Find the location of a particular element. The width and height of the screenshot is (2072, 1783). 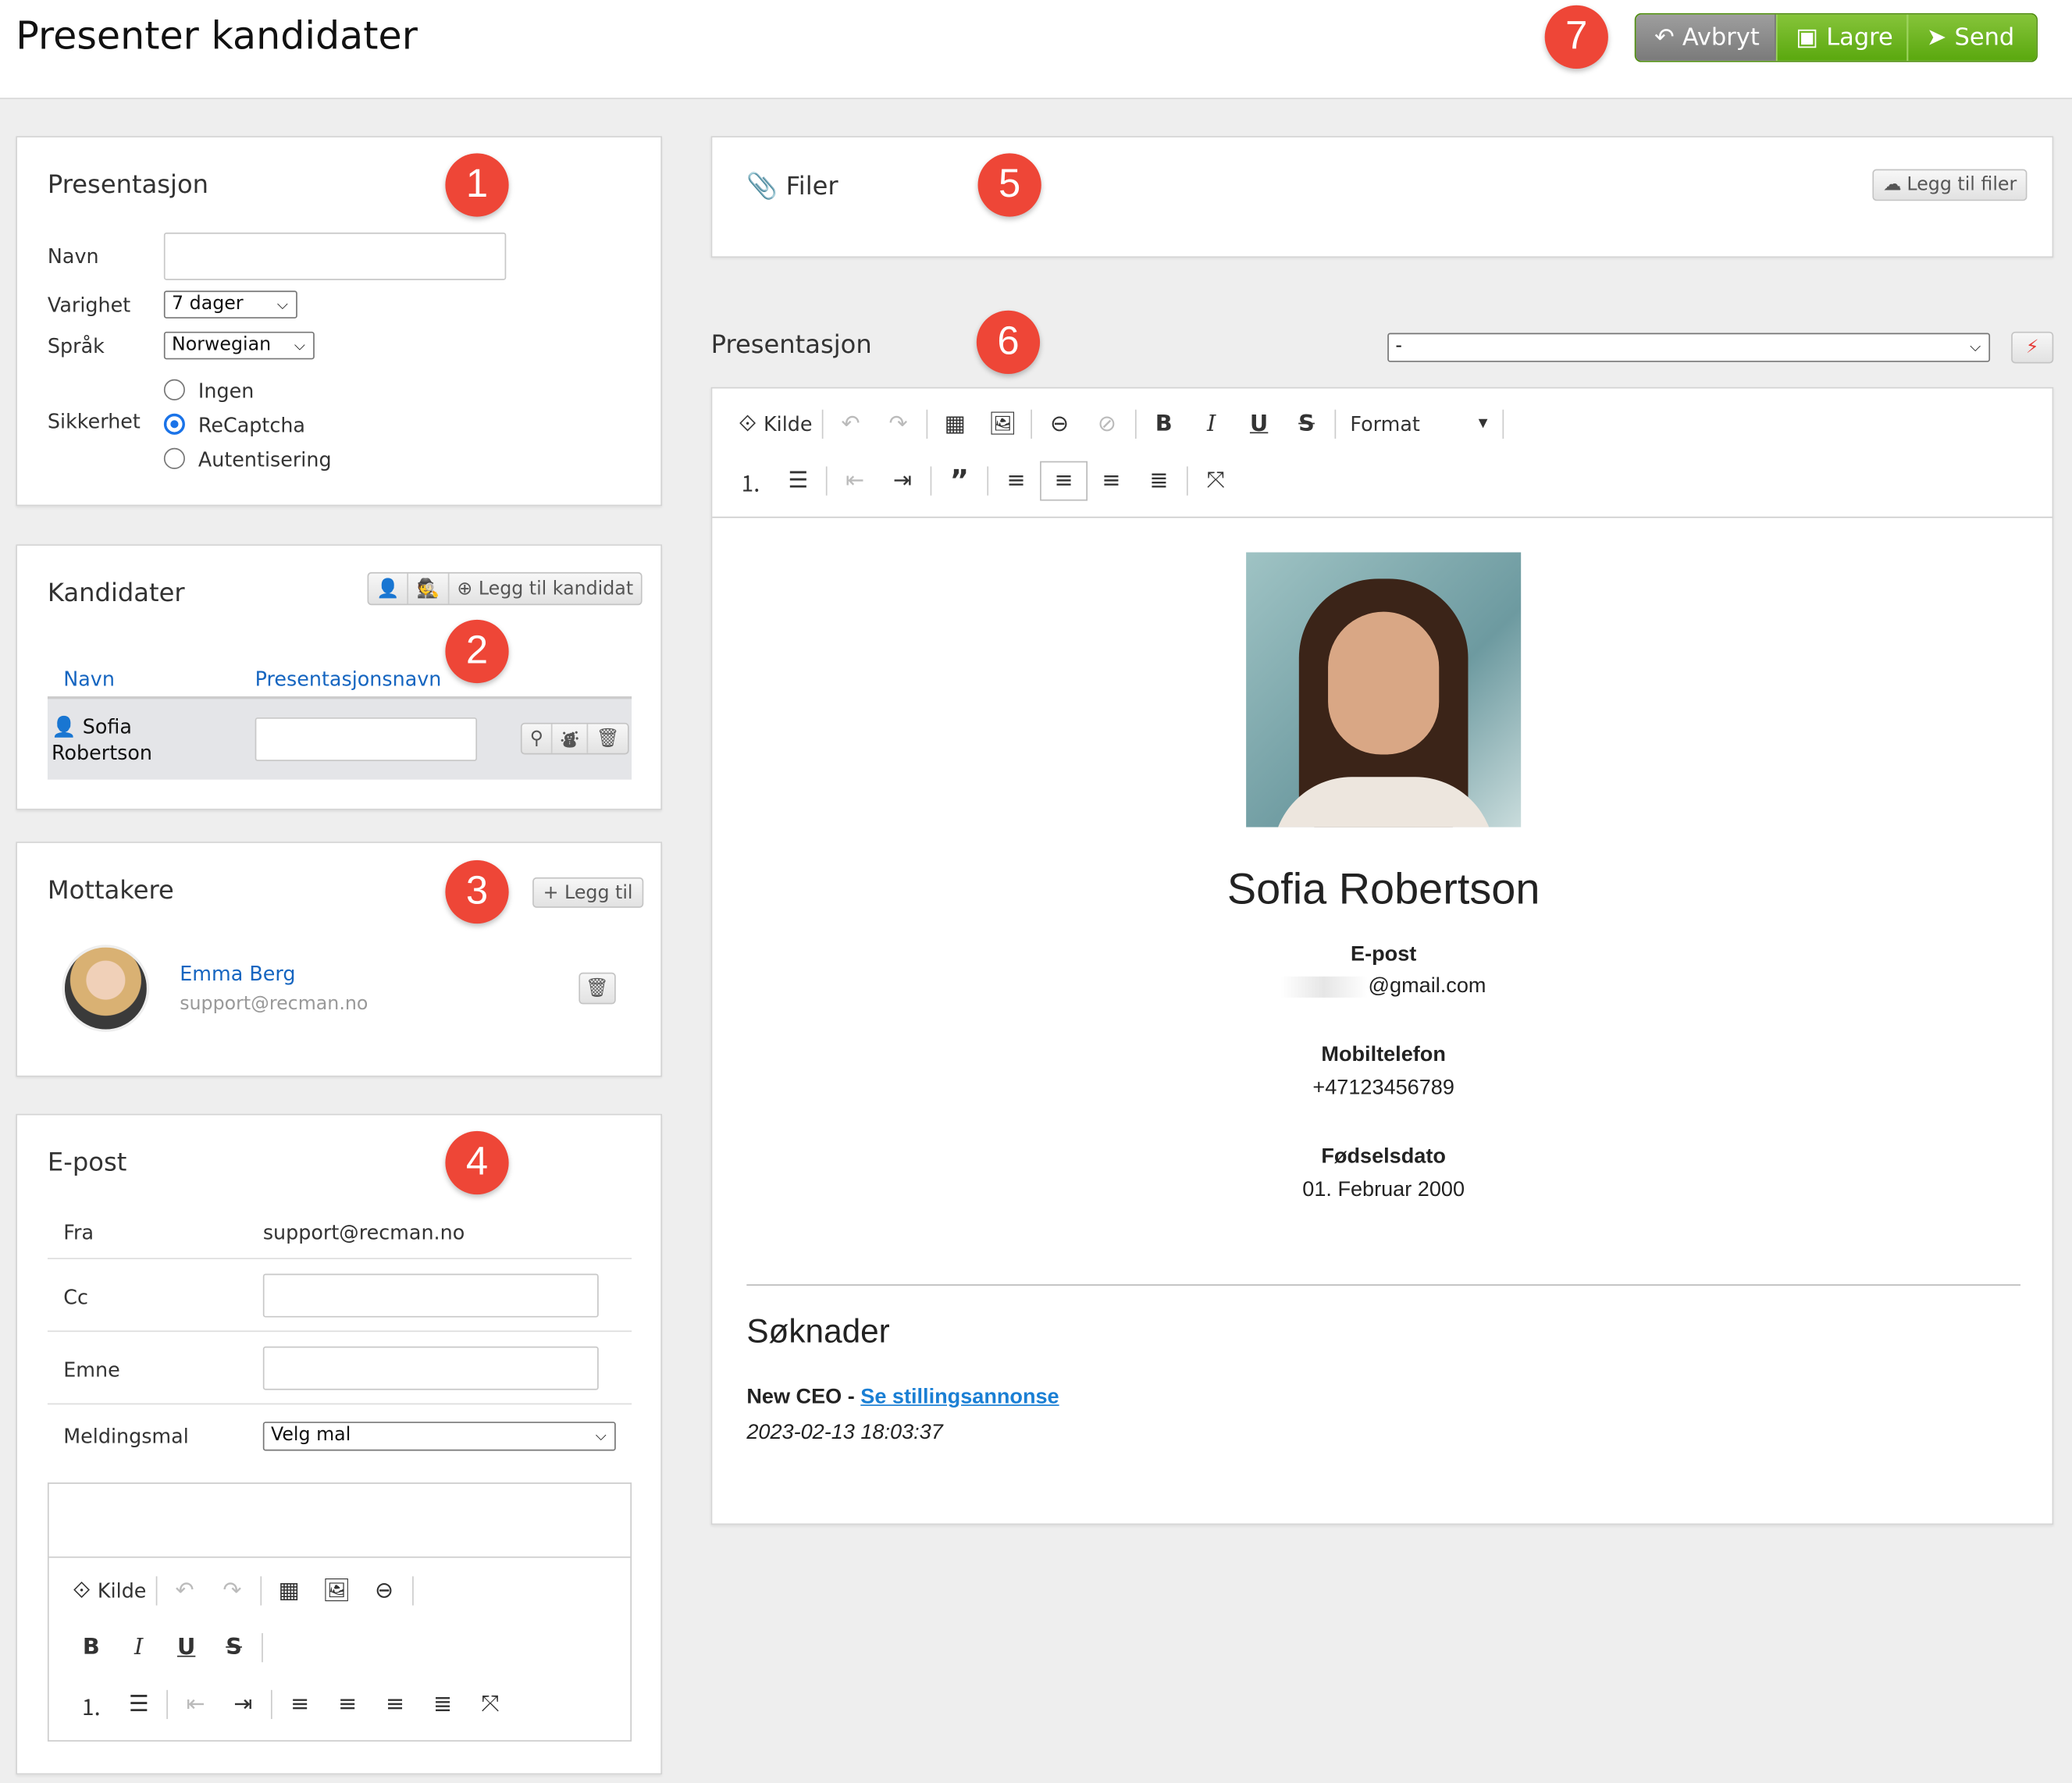

template-label: Meldingsmal is located at coordinates (126, 1436).